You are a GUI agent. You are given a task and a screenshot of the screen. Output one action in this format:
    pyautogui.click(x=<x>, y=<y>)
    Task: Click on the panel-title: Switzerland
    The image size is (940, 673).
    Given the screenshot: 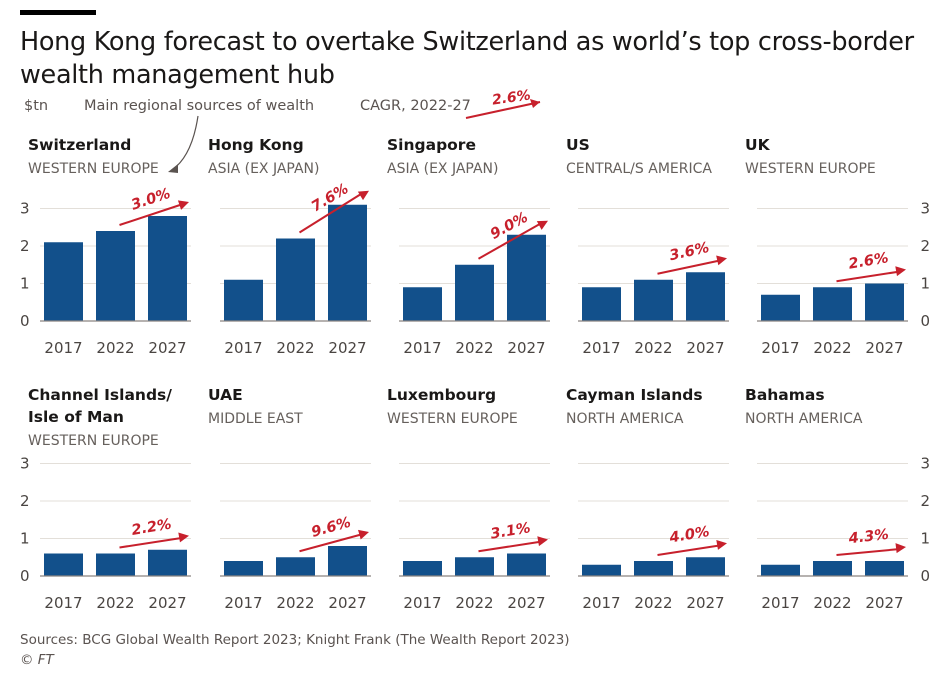 What is the action you would take?
    pyautogui.click(x=79, y=145)
    